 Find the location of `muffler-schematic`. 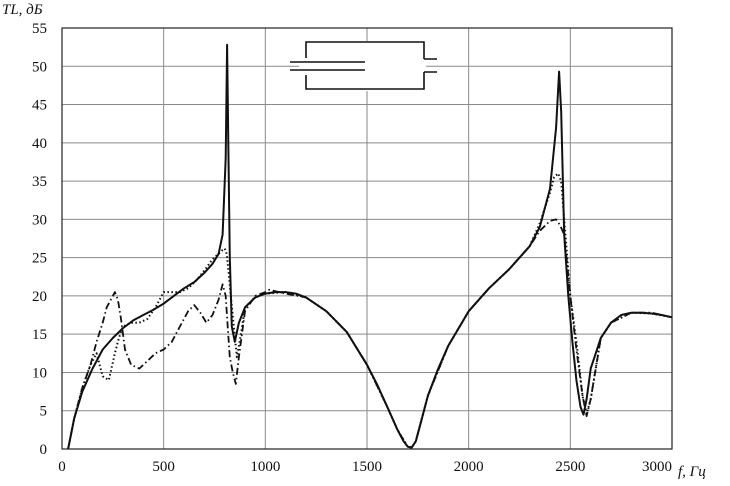

muffler-schematic is located at coordinates (363, 66).